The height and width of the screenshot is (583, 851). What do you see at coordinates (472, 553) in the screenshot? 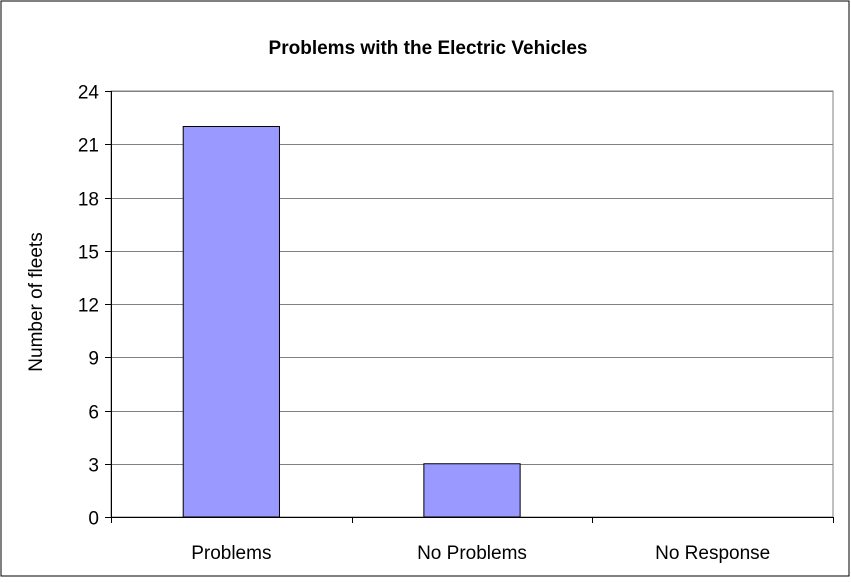
I see `x-tick-label: No Problems` at bounding box center [472, 553].